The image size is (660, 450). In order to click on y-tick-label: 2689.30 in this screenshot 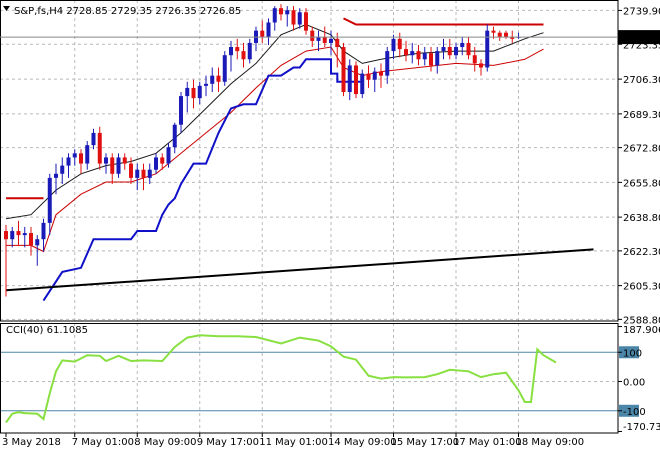, I will do `click(641, 115)`.